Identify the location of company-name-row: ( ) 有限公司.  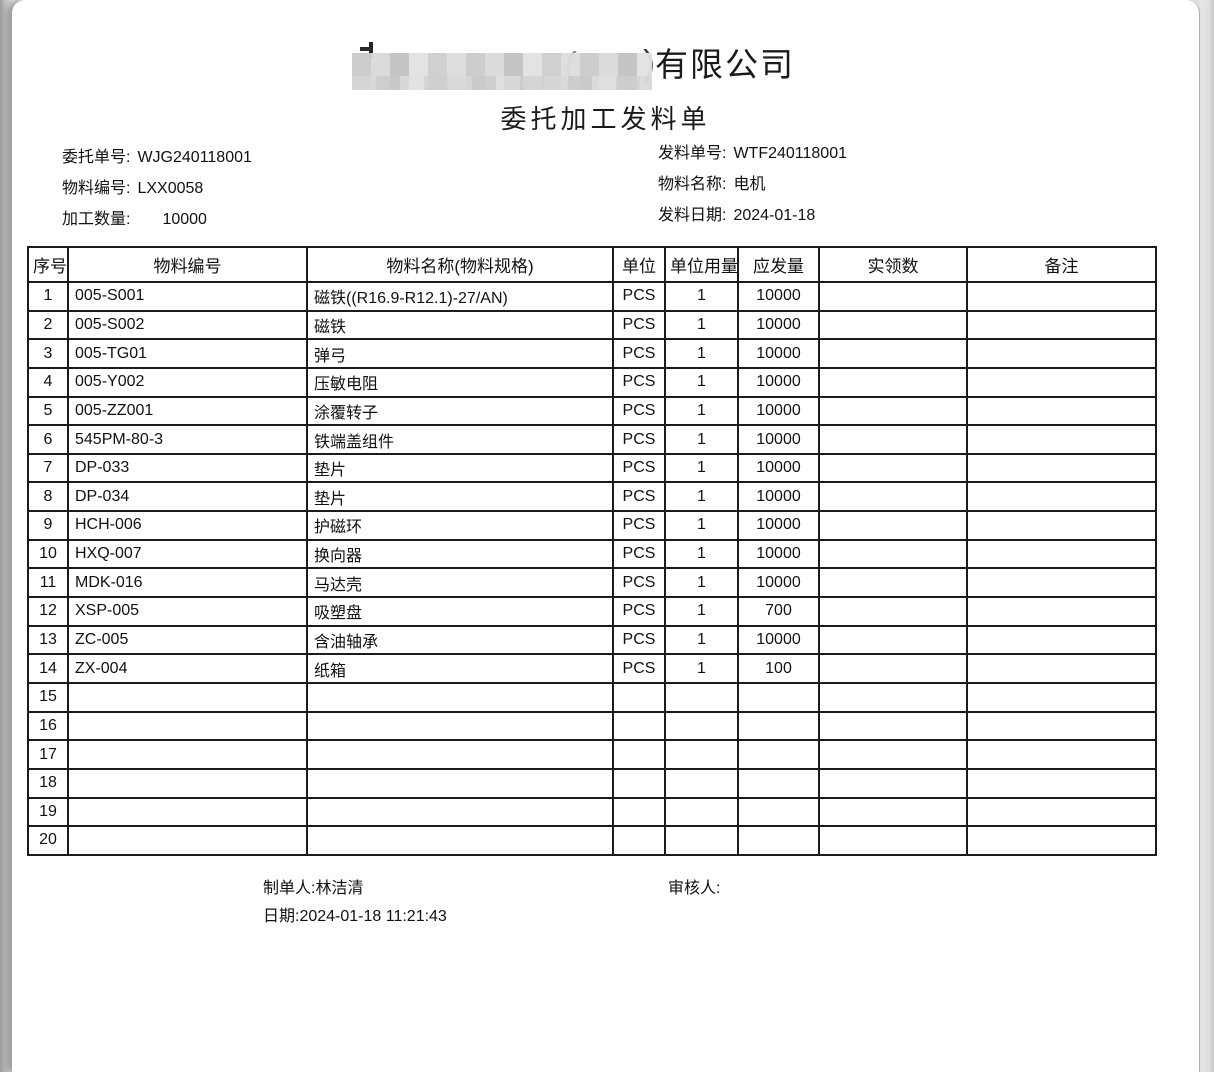
(605, 50).